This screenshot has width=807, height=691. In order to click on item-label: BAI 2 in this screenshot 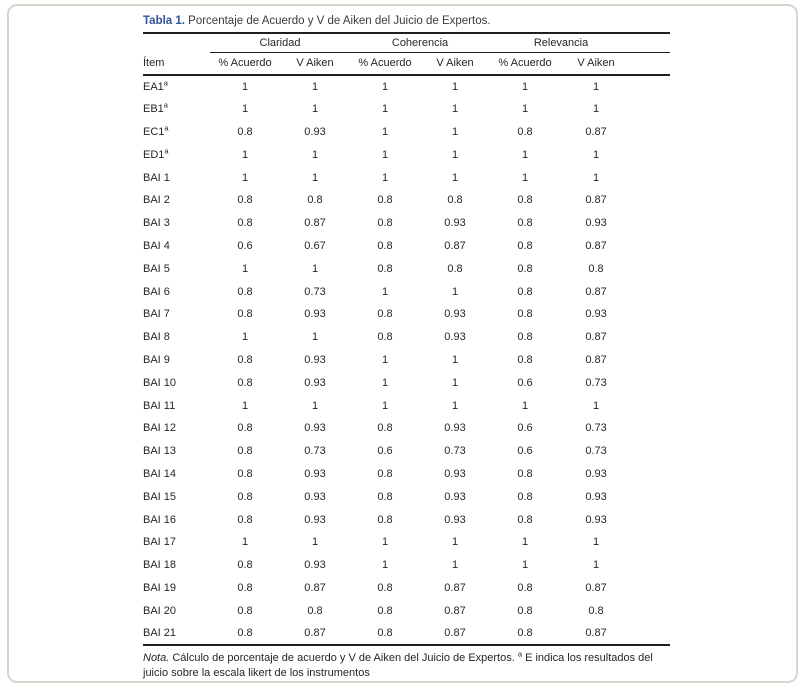, I will do `click(176, 200)`.